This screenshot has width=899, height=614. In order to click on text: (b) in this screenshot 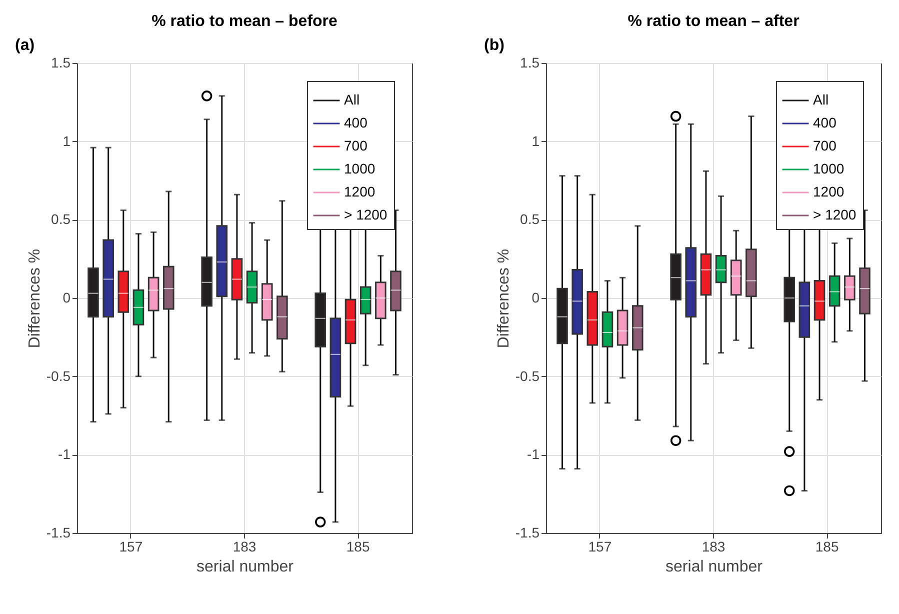, I will do `click(494, 45)`.